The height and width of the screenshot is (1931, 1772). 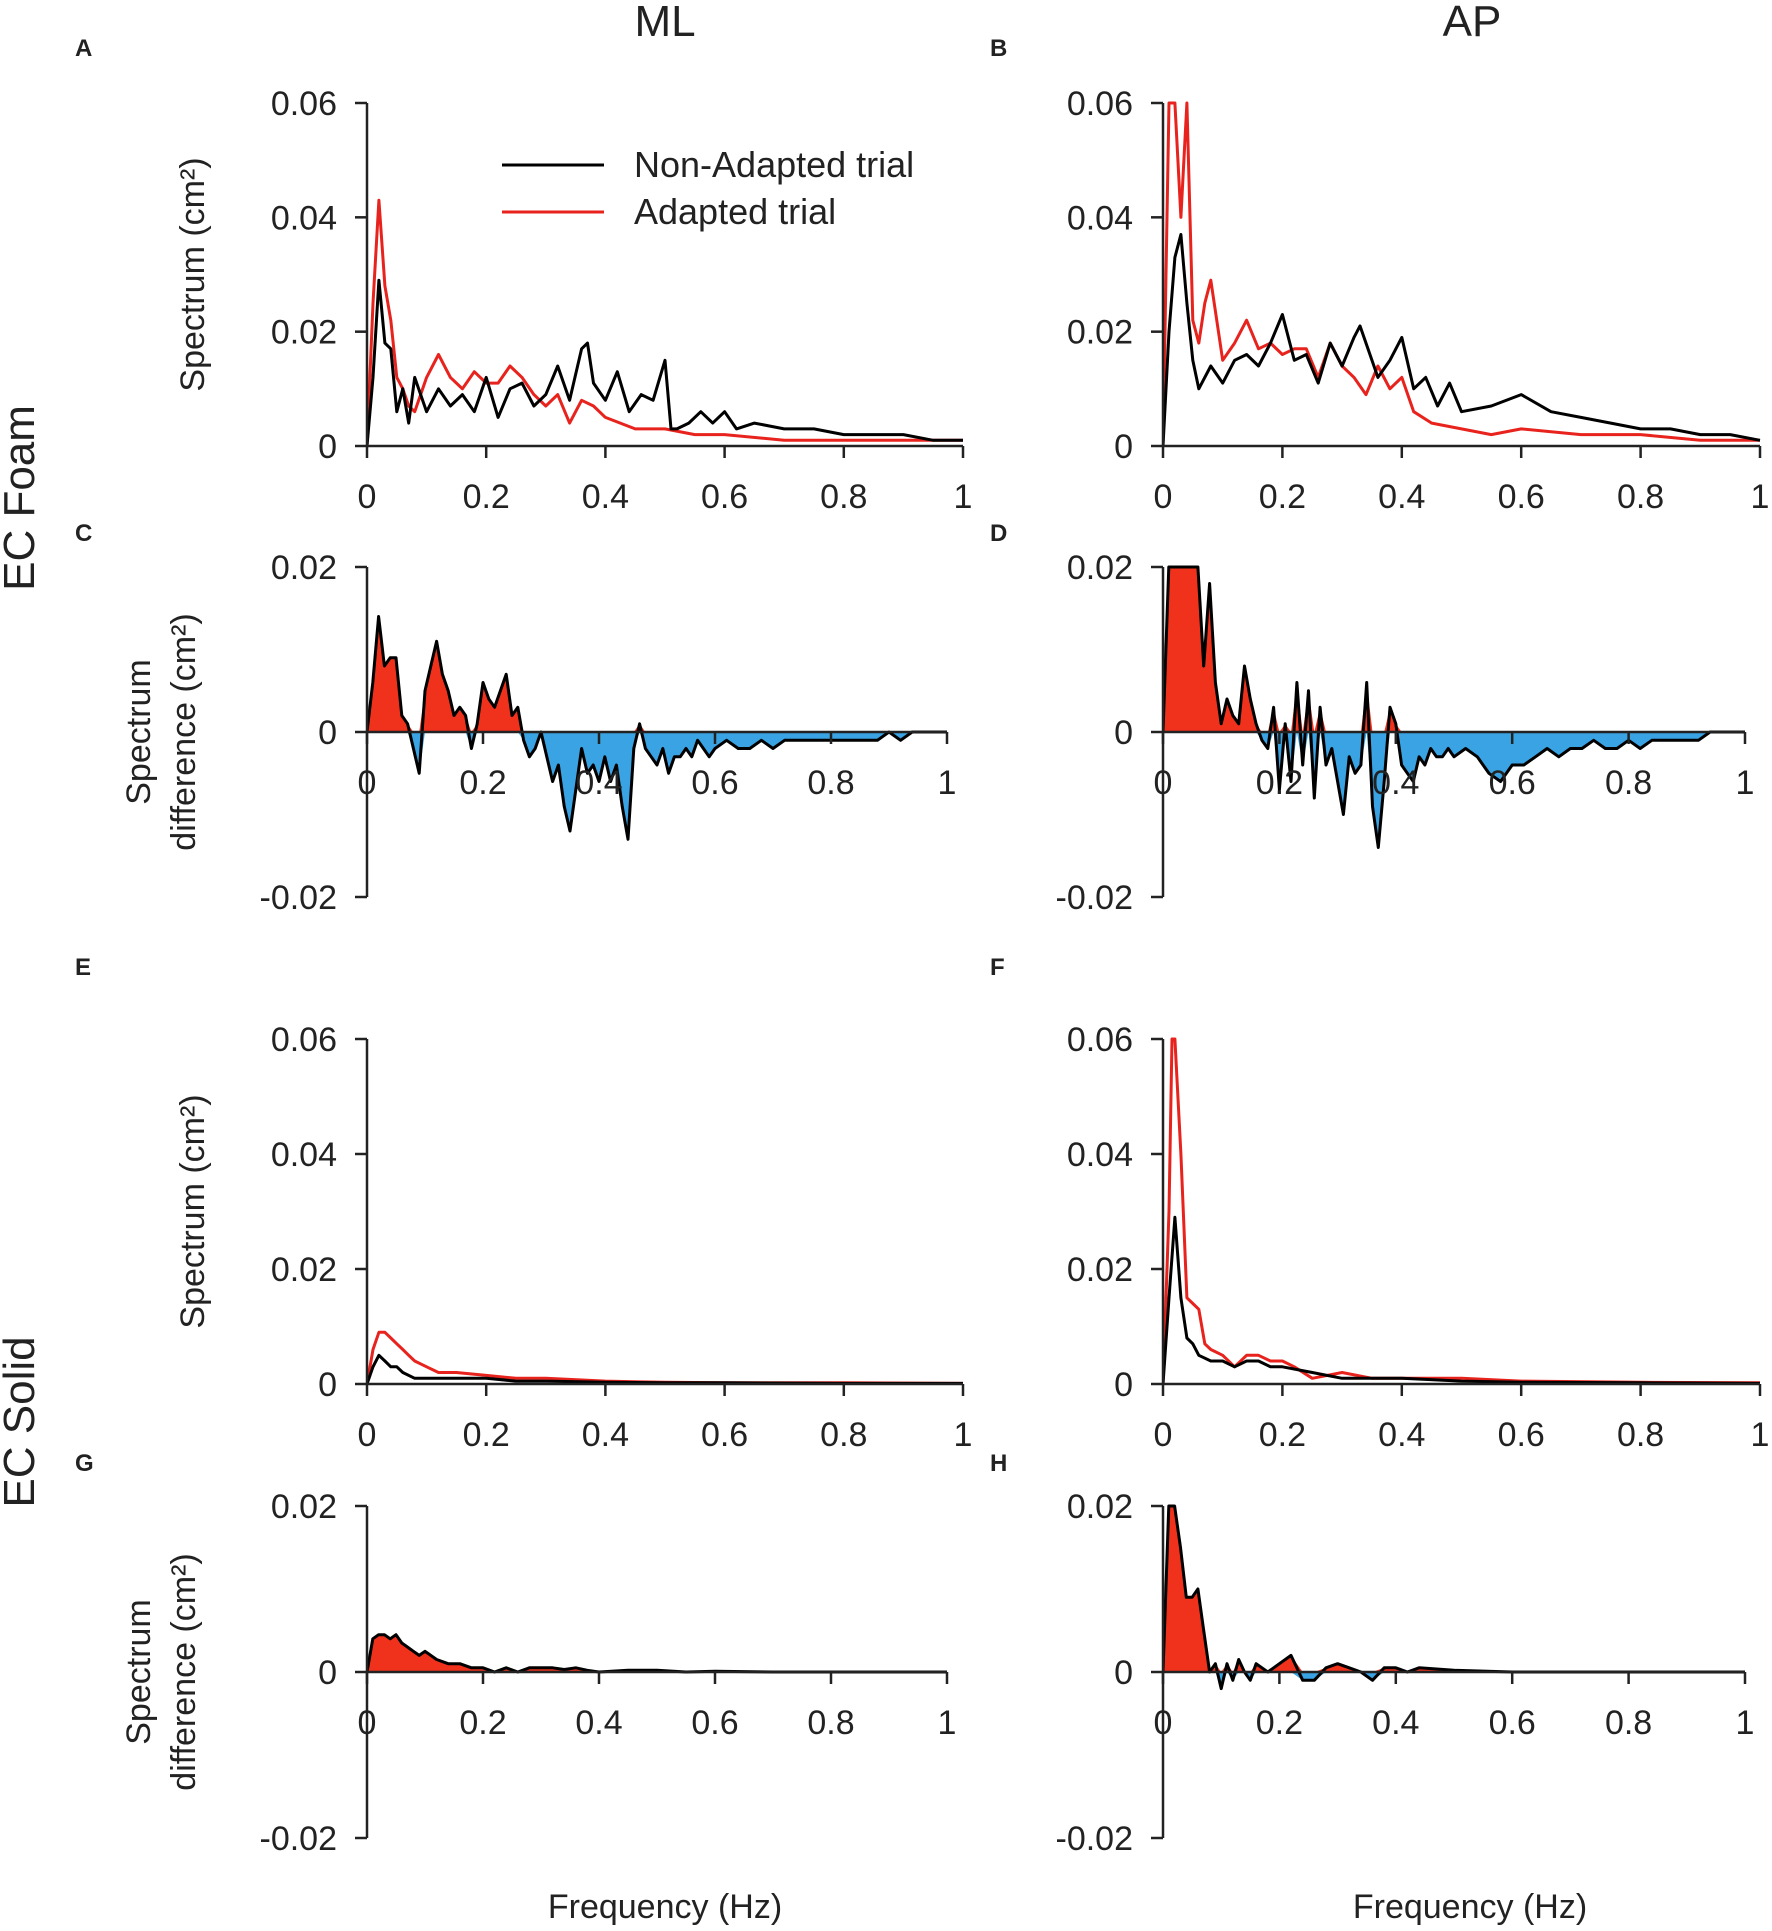 What do you see at coordinates (1372, 718) in the screenshot?
I see `panel-d: D -0.02 0 0.02 0 0.2 0.4 0.6 0.8 1` at bounding box center [1372, 718].